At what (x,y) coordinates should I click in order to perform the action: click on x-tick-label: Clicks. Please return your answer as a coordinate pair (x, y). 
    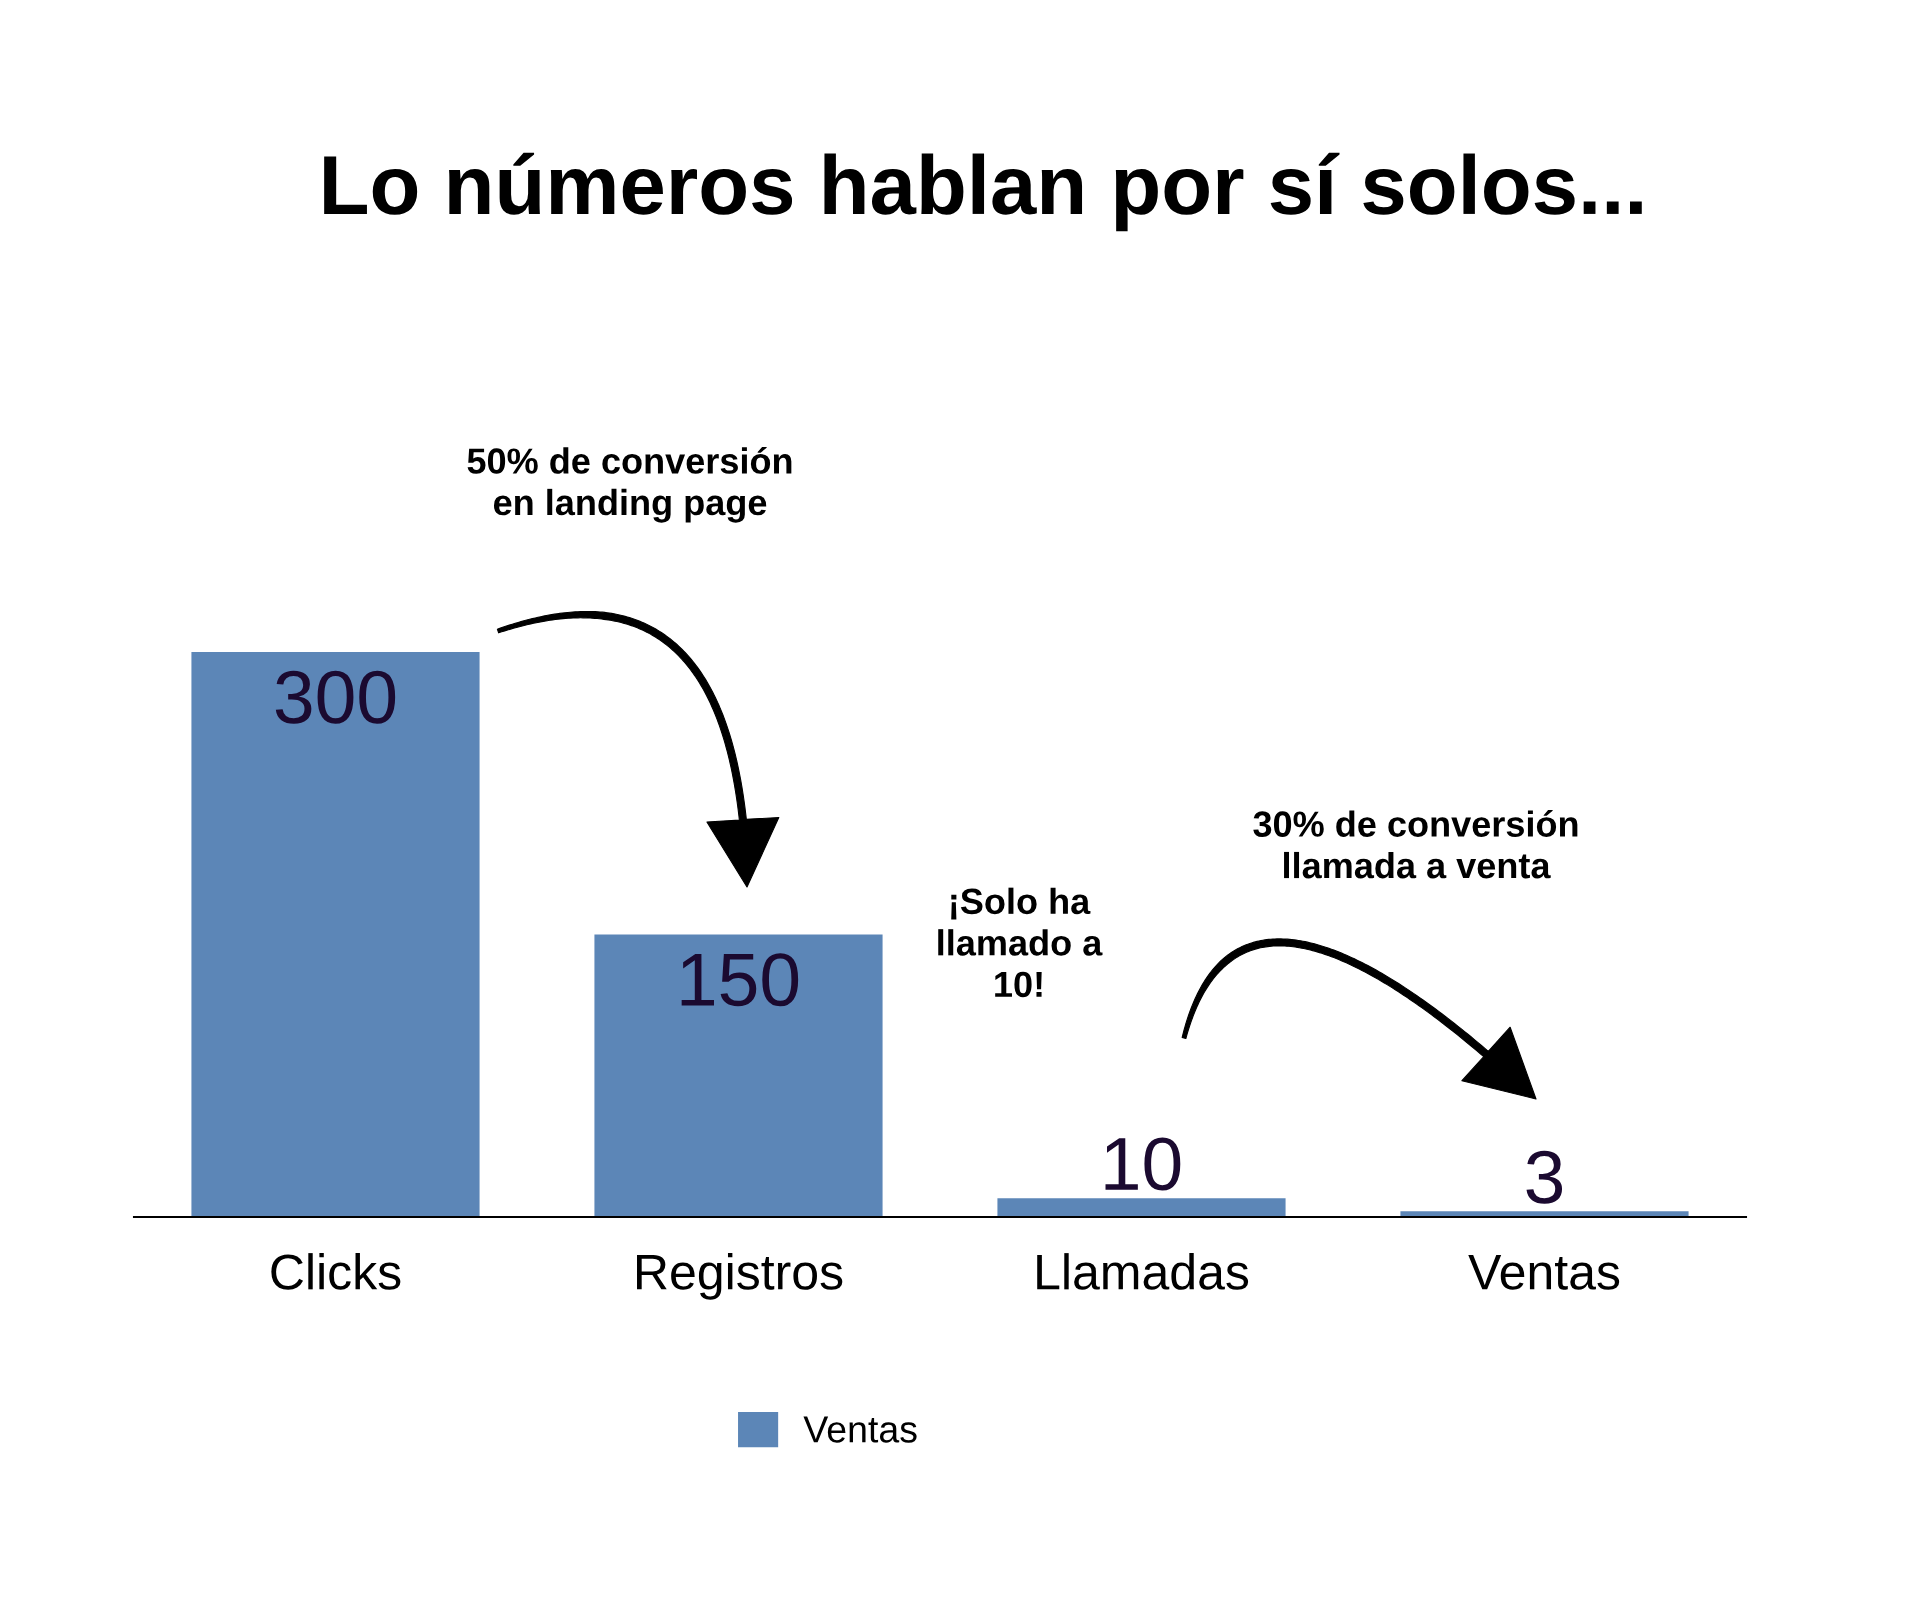
    Looking at the image, I should click on (336, 1271).